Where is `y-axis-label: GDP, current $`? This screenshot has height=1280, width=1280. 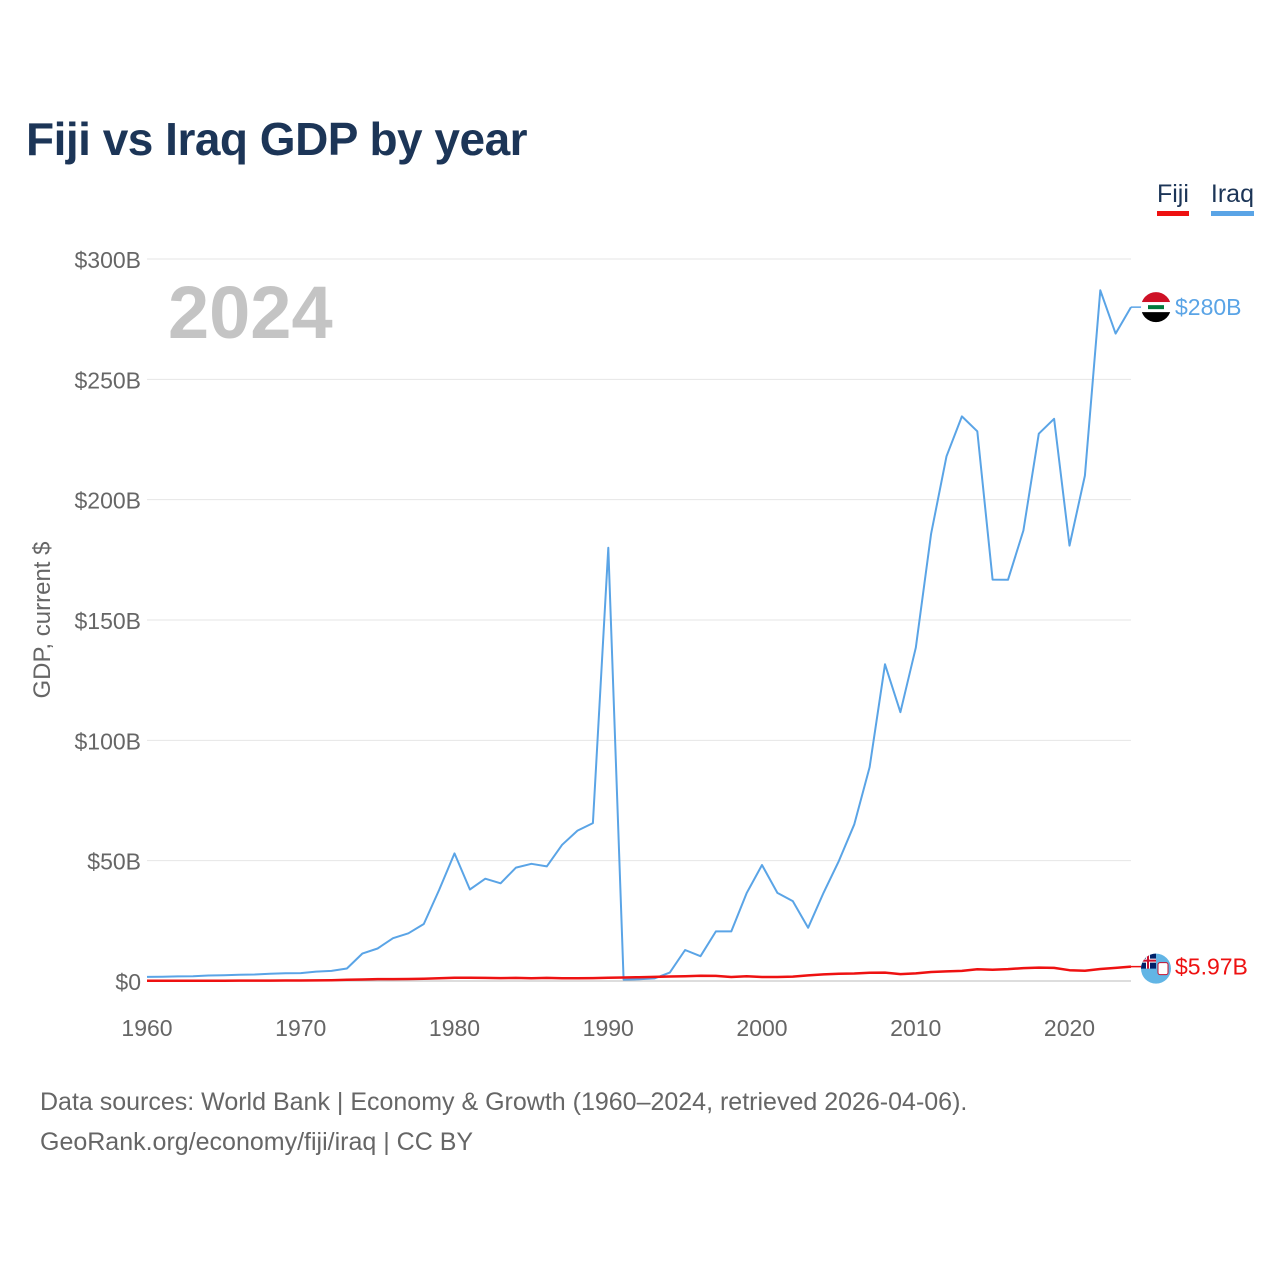 y-axis-label: GDP, current $ is located at coordinates (42, 620).